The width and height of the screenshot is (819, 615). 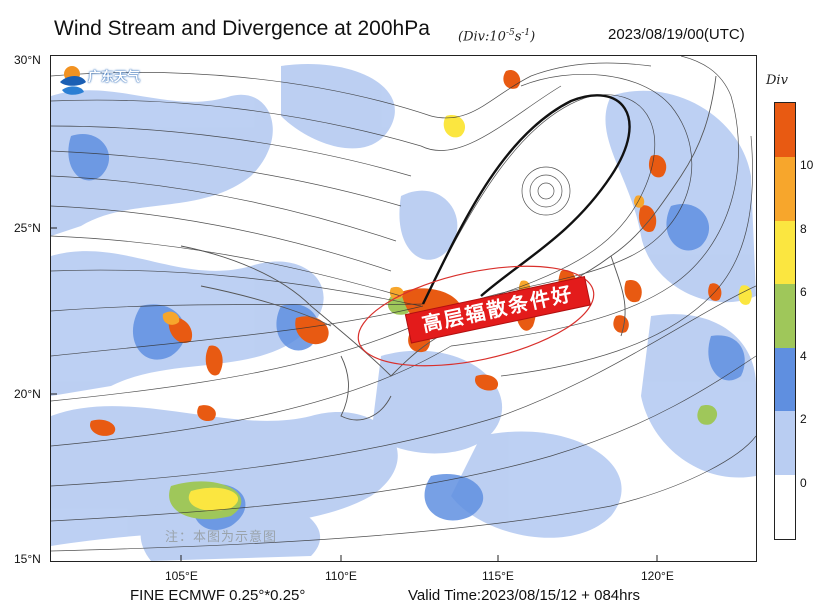 What do you see at coordinates (803, 419) in the screenshot?
I see `colorbar-tick: 2` at bounding box center [803, 419].